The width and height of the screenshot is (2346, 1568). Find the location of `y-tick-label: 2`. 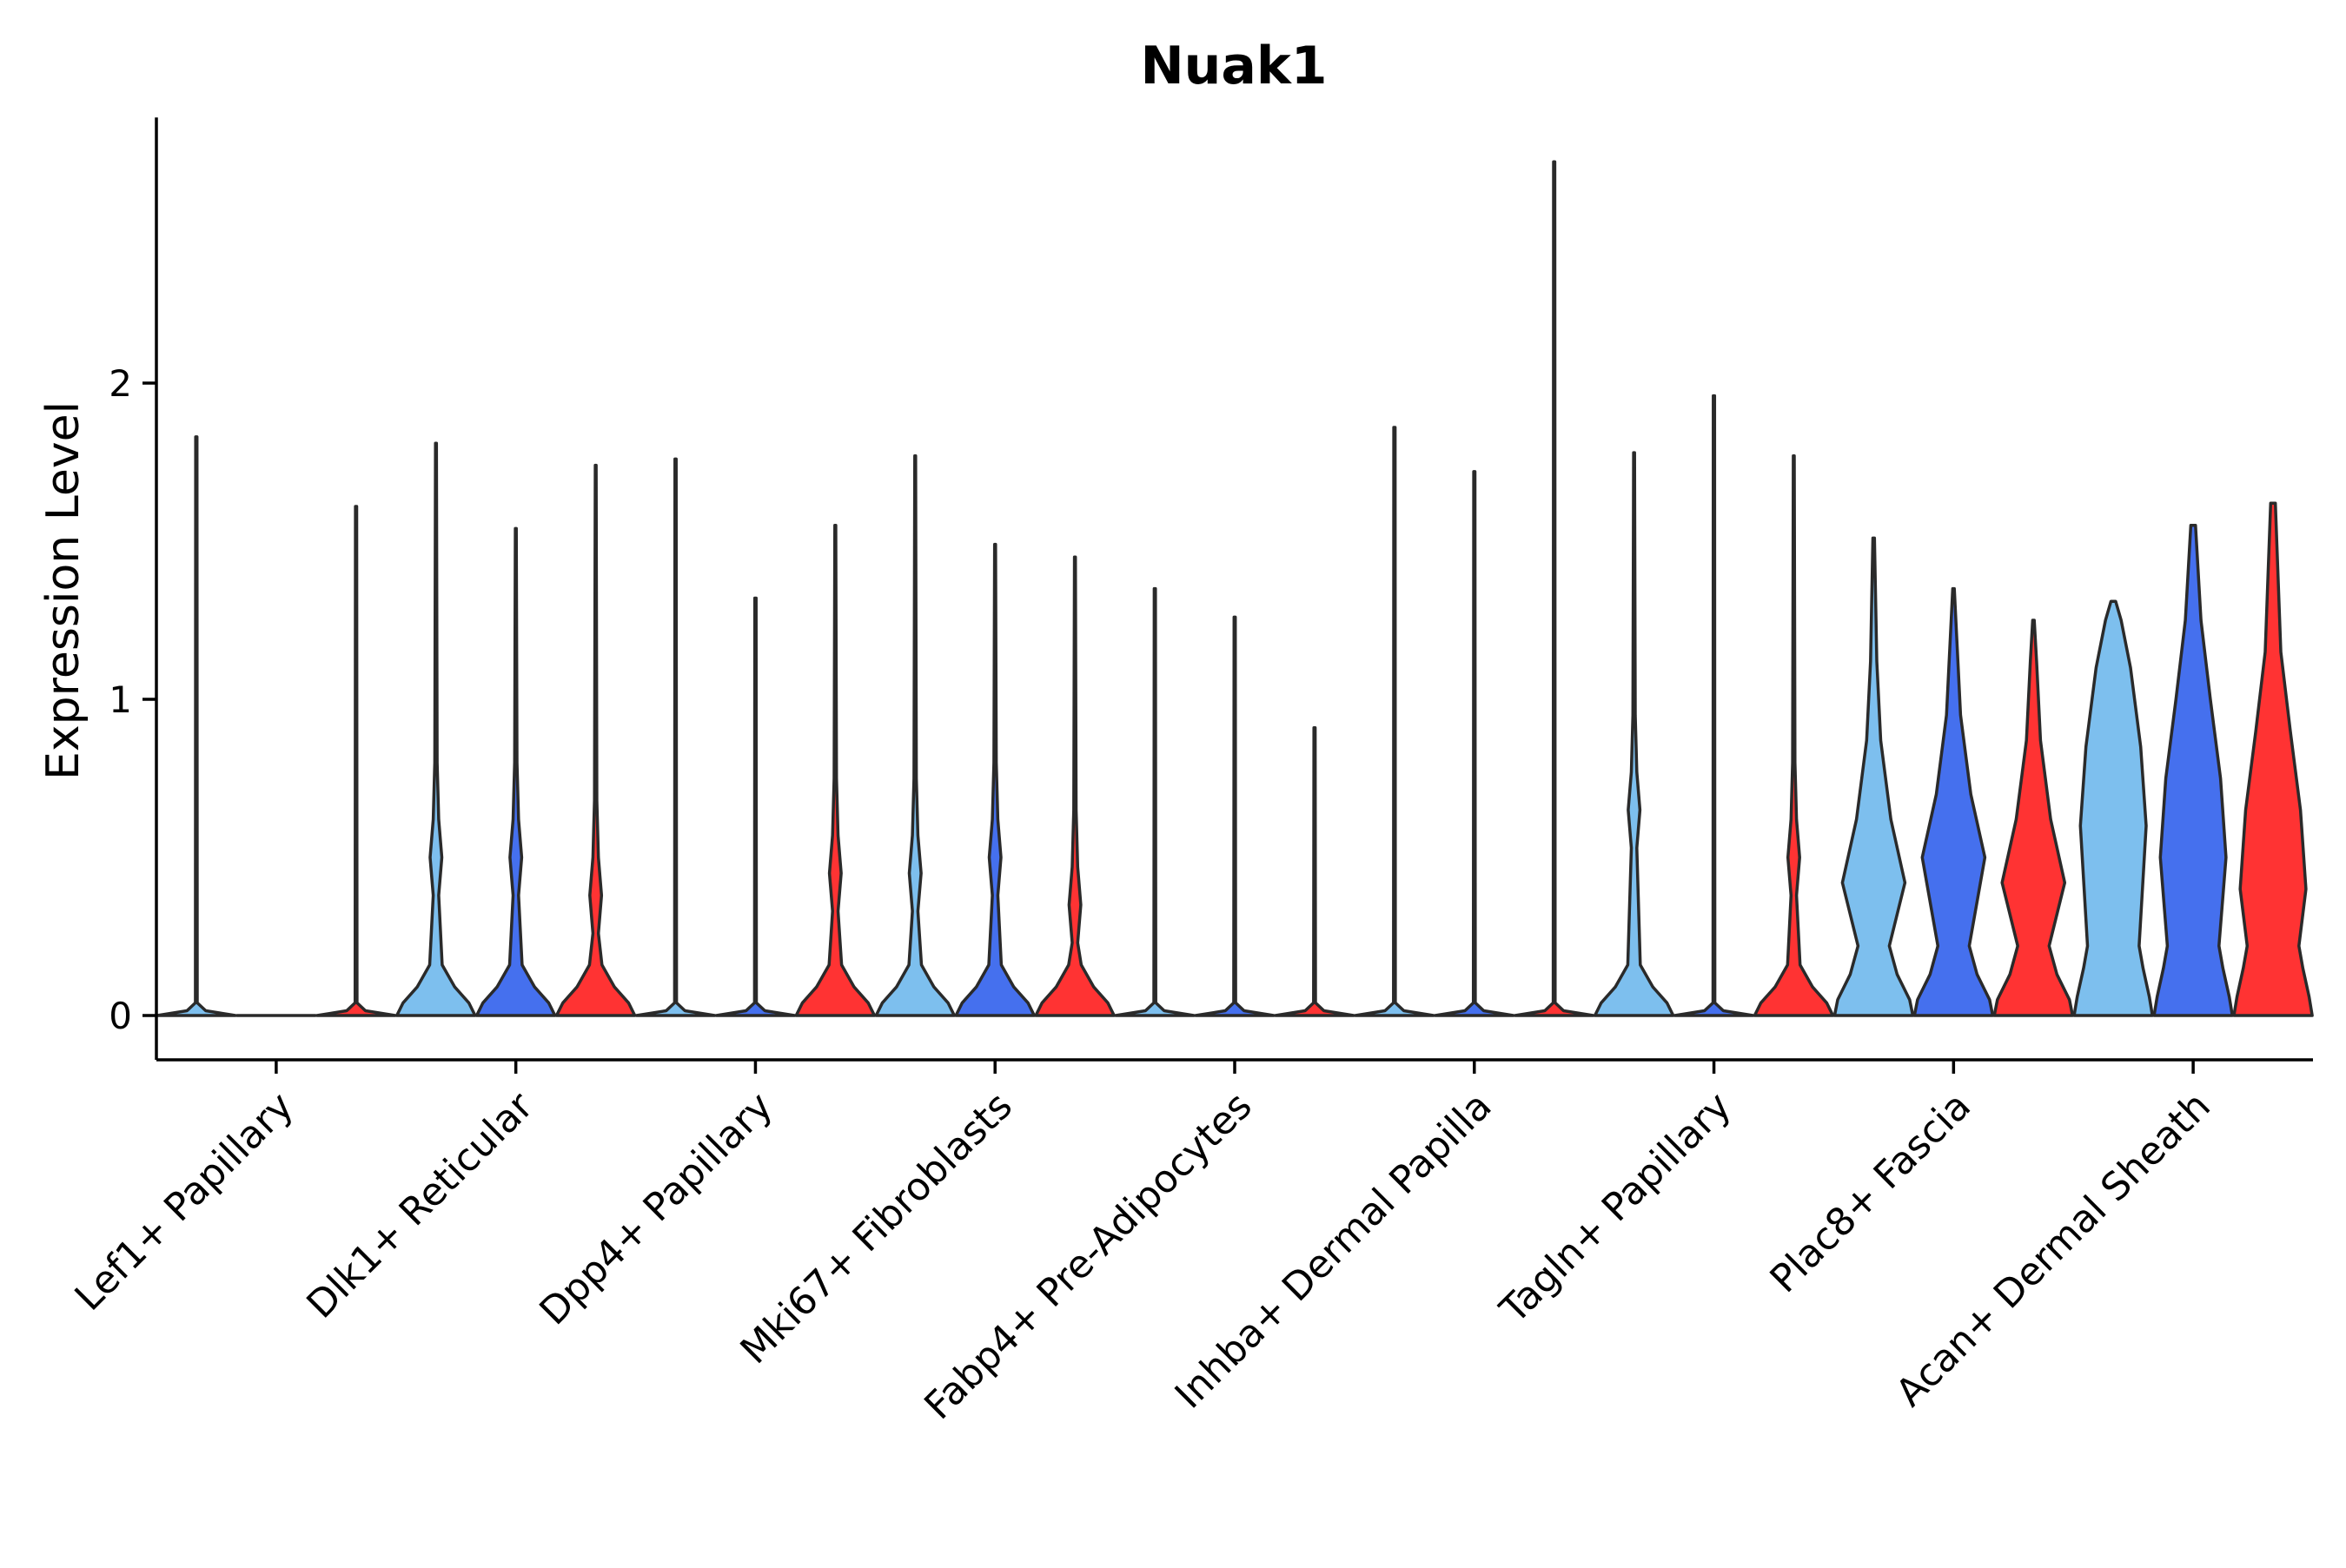

y-tick-label: 2 is located at coordinates (121, 383).